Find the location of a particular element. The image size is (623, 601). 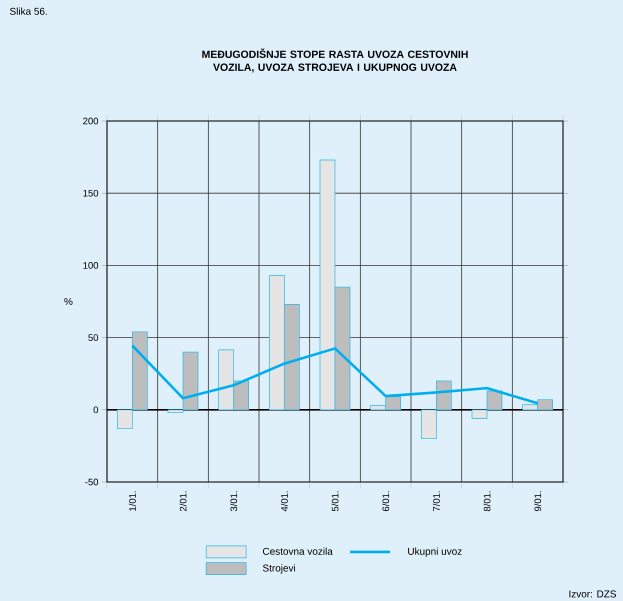

legend-label: Strojevi is located at coordinates (279, 569).